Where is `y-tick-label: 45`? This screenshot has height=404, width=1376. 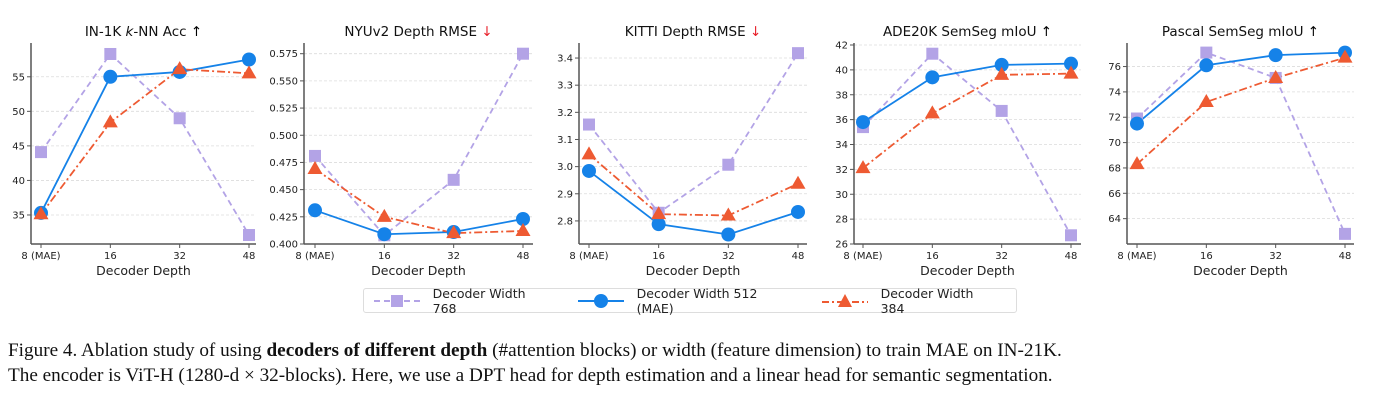 y-tick-label: 45 is located at coordinates (18, 146).